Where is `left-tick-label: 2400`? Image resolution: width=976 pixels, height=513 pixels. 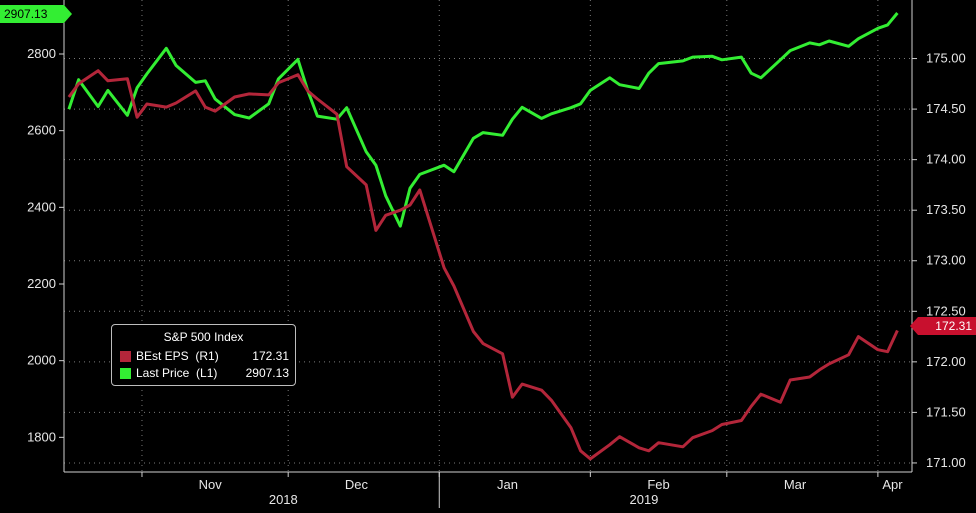 left-tick-label: 2400 is located at coordinates (41, 206).